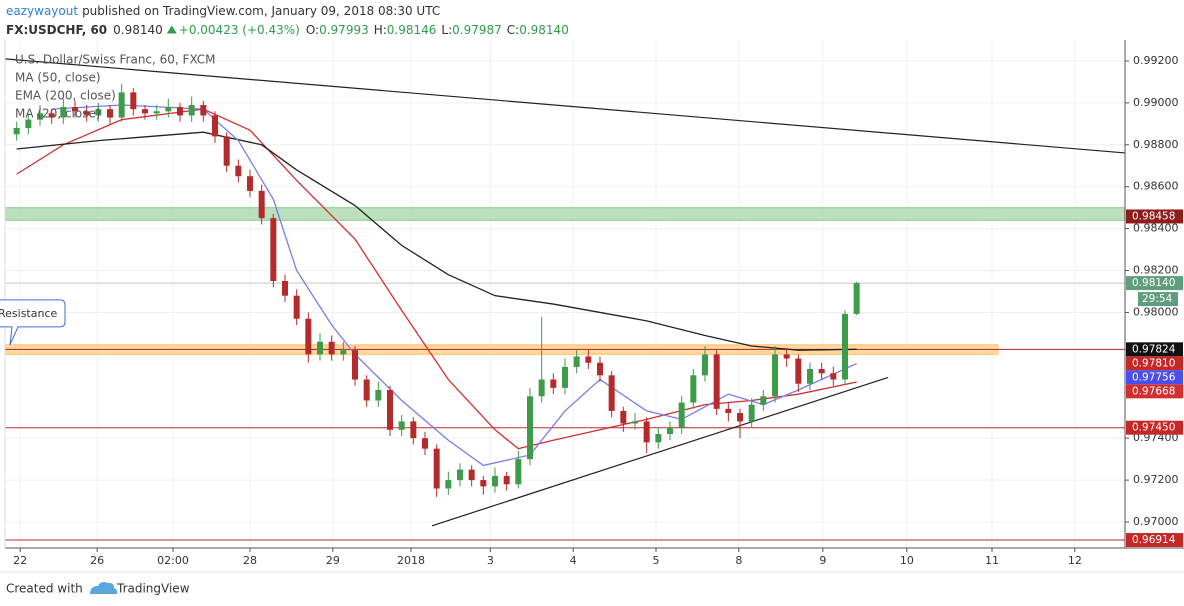 Image resolution: width=1184 pixels, height=606 pixels. Describe the element at coordinates (138, 30) in the screenshot. I see `last-price: 0.98140` at that location.